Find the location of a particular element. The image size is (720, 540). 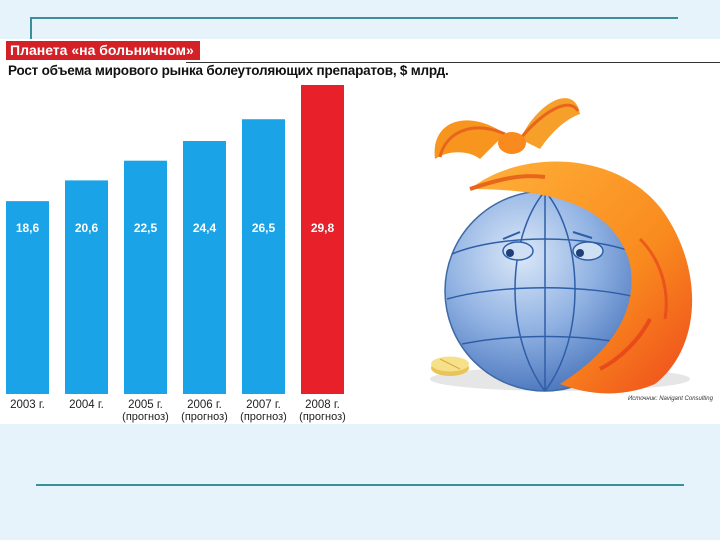

value-label-5: 29,8 is located at coordinates (323, 228).